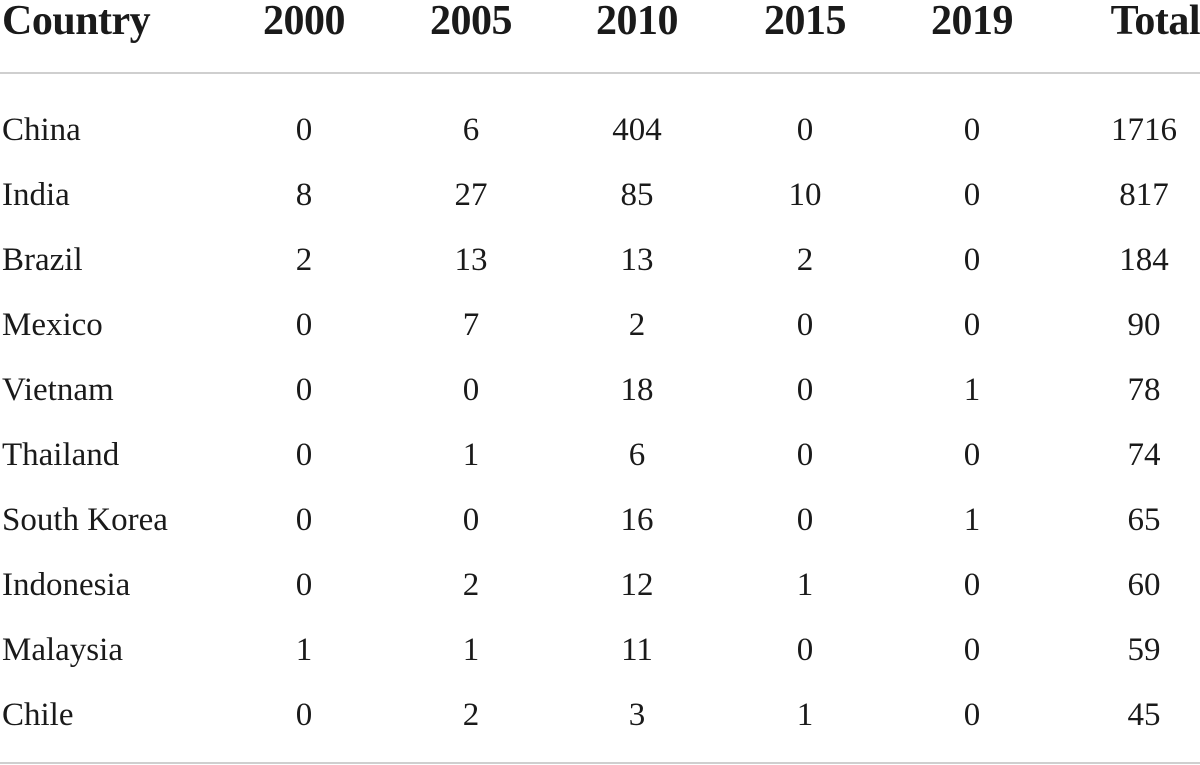  What do you see at coordinates (62, 650) in the screenshot?
I see `cell-country: Malaysia` at bounding box center [62, 650].